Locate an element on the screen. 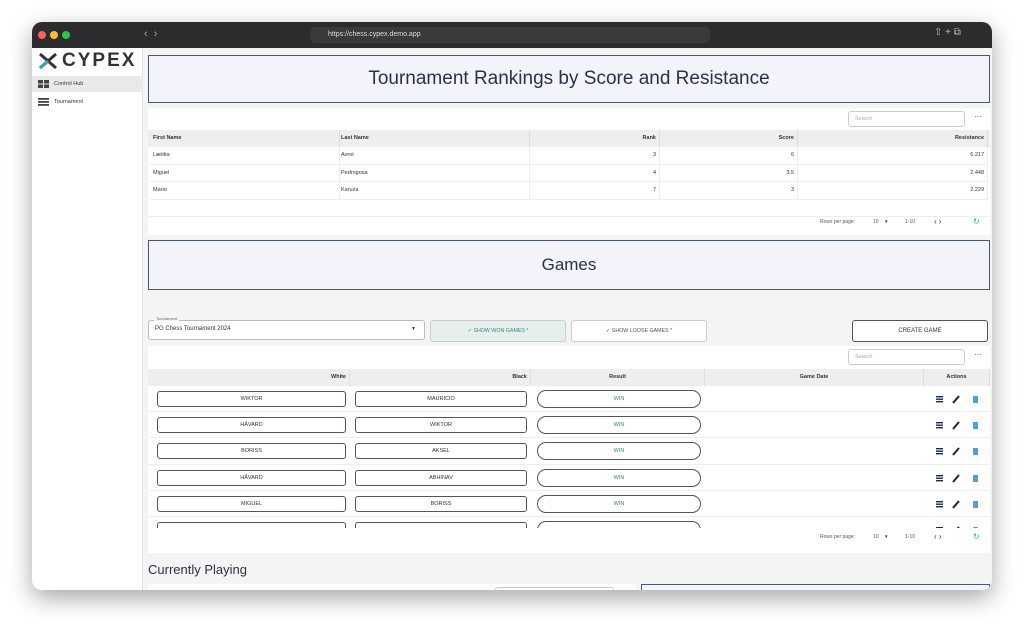 The height and width of the screenshot is (632, 1024). column-header: Actions is located at coordinates (957, 377).